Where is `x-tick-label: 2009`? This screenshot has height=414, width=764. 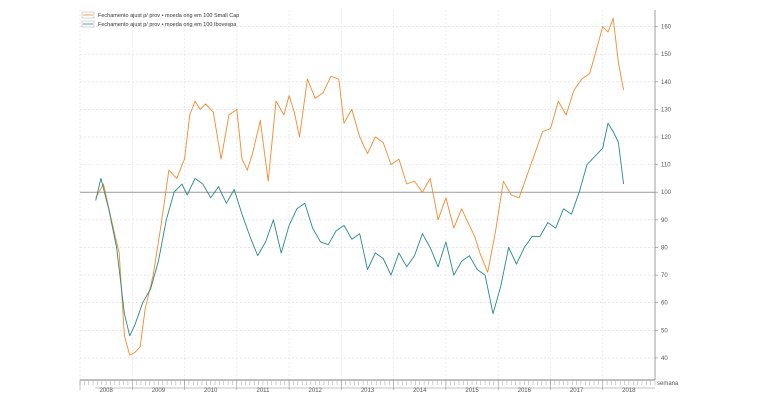 x-tick-label: 2009 is located at coordinates (159, 391).